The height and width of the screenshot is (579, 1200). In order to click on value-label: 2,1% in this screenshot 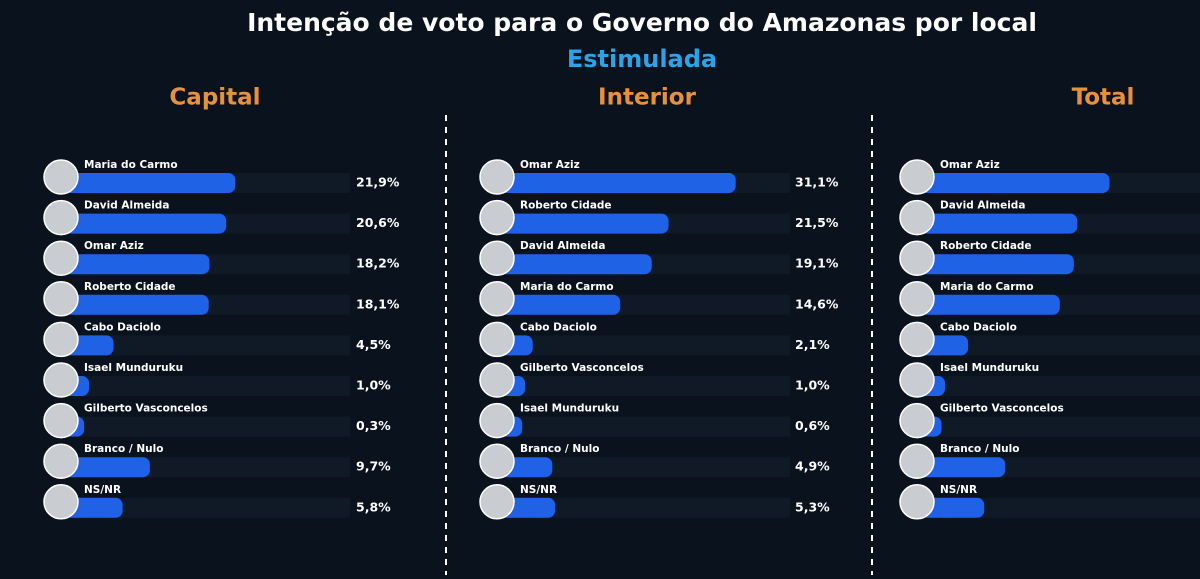, I will do `click(812, 344)`.